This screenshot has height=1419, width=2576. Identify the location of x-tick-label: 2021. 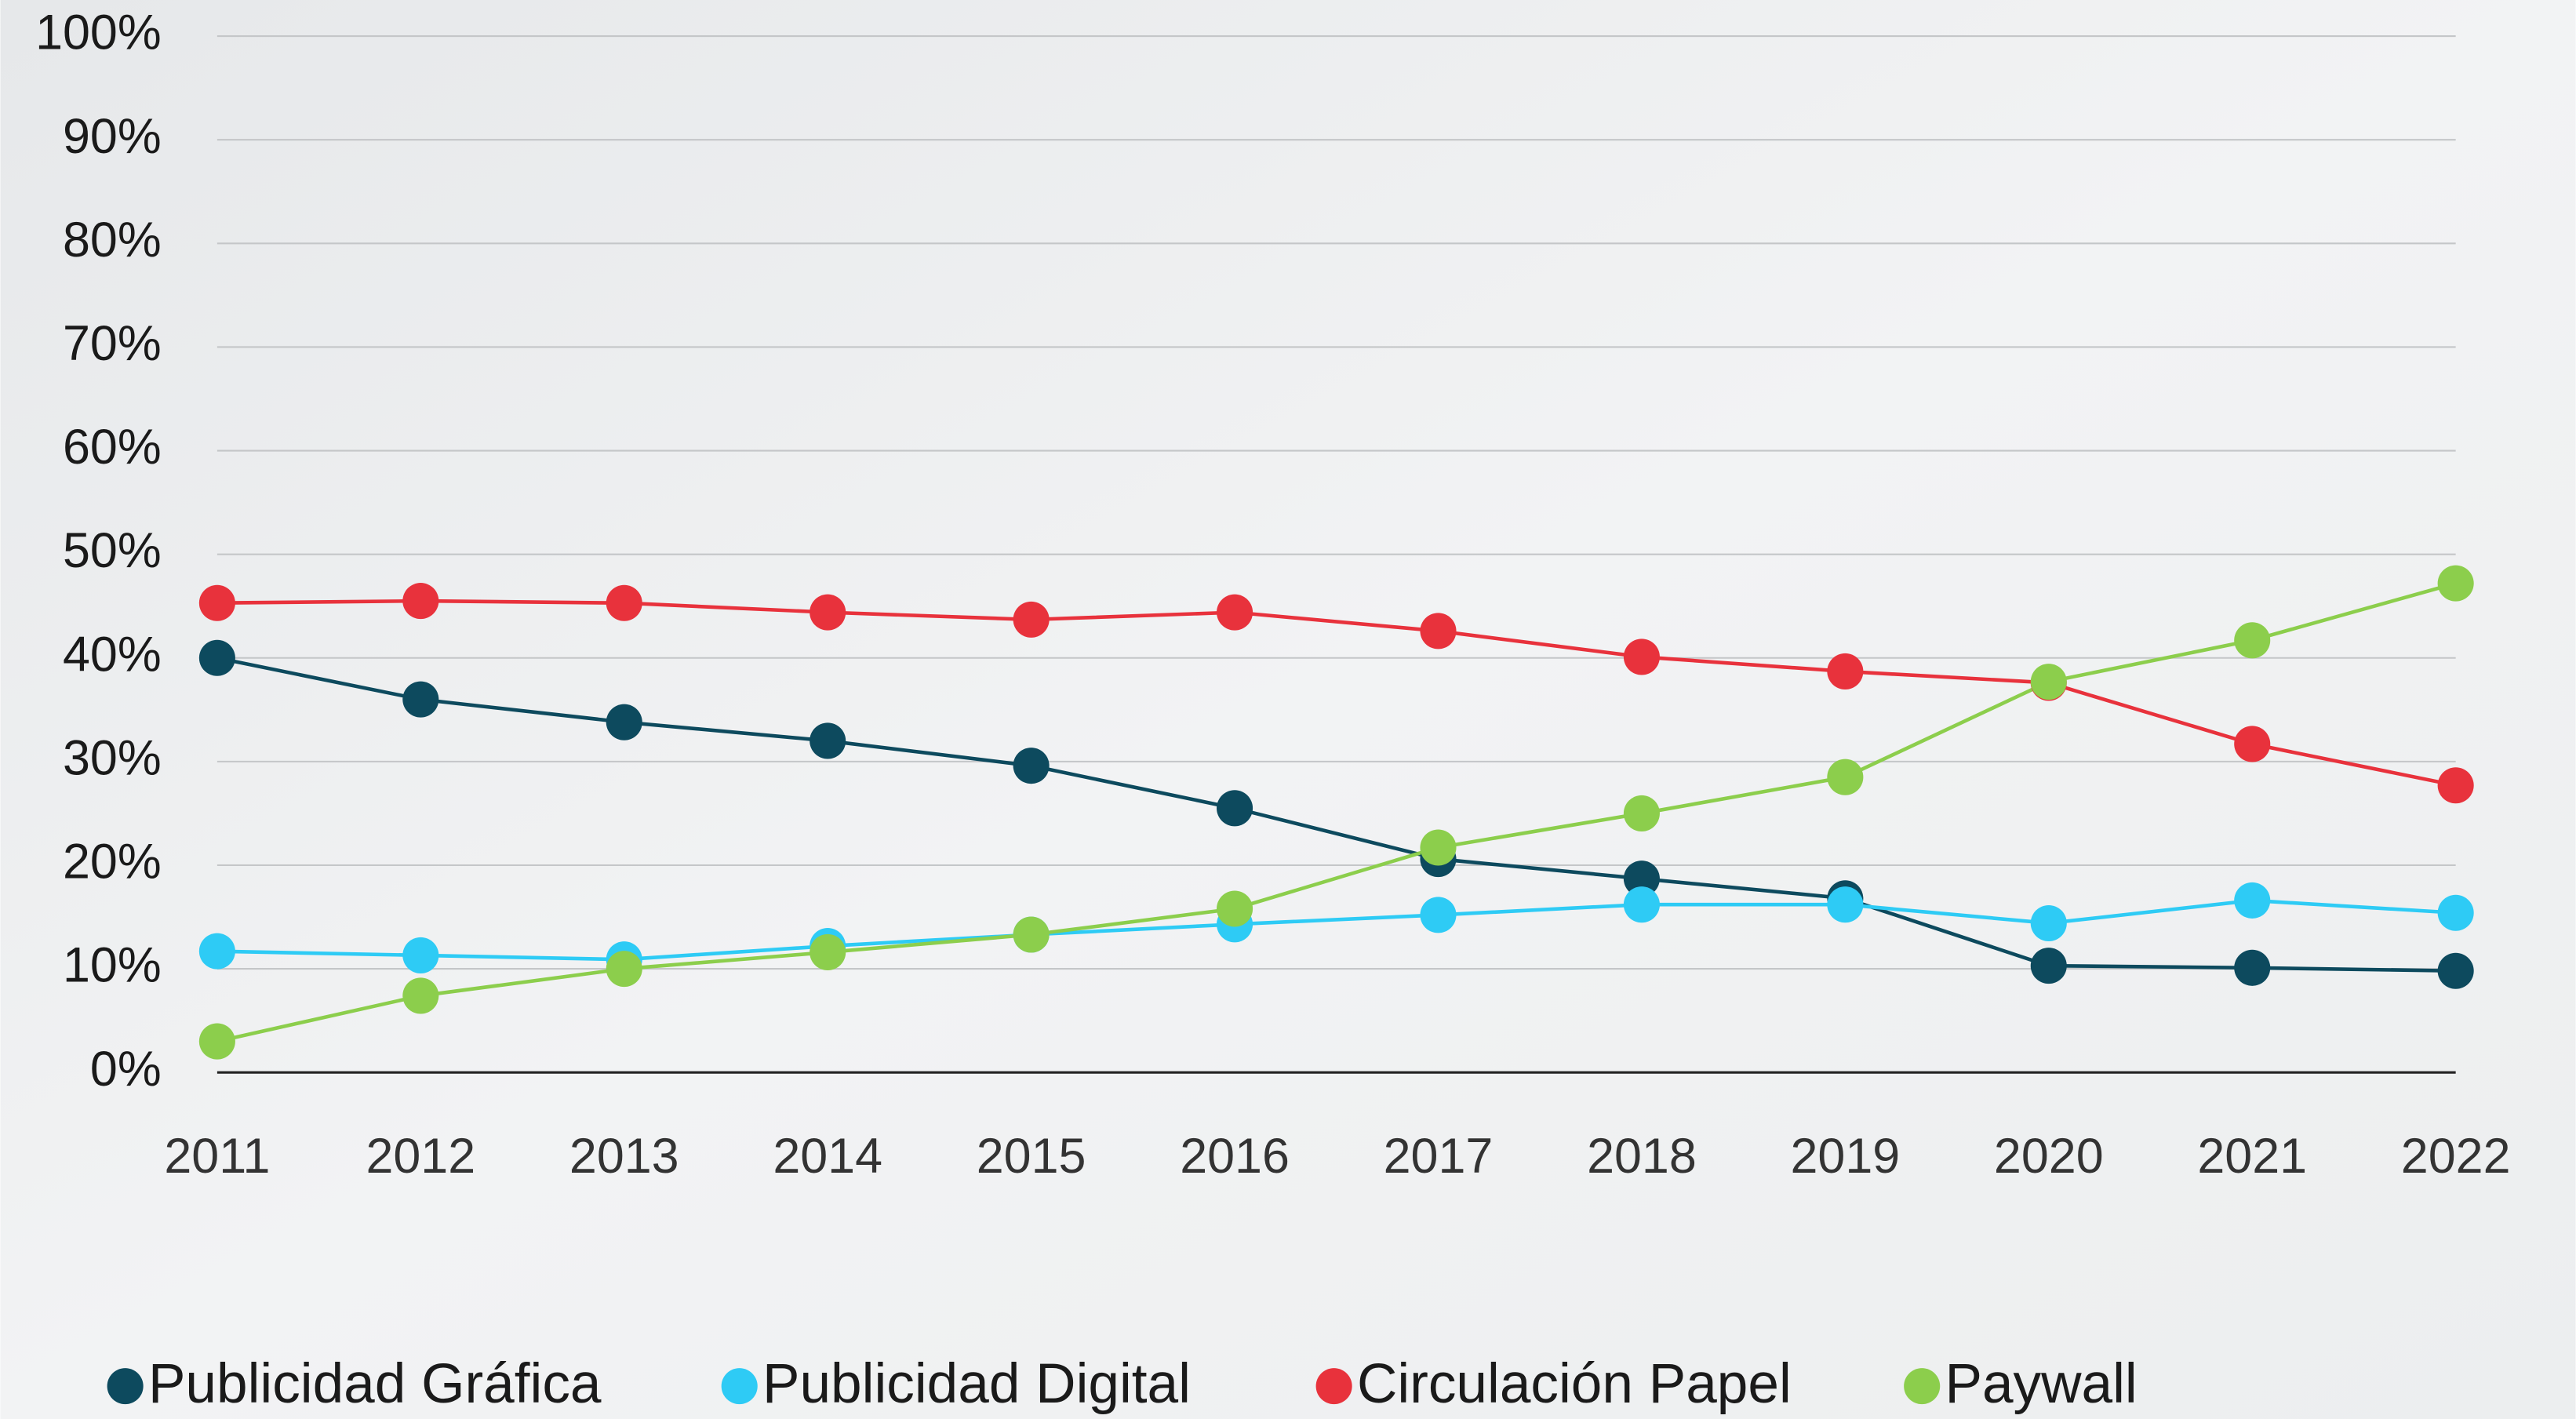
(2252, 1156).